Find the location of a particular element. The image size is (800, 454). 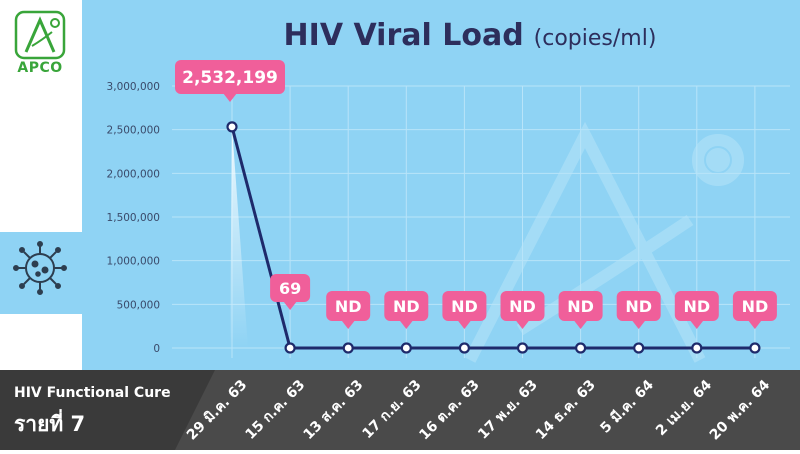

y-tick-label: 1,000,000 is located at coordinates (133, 262).